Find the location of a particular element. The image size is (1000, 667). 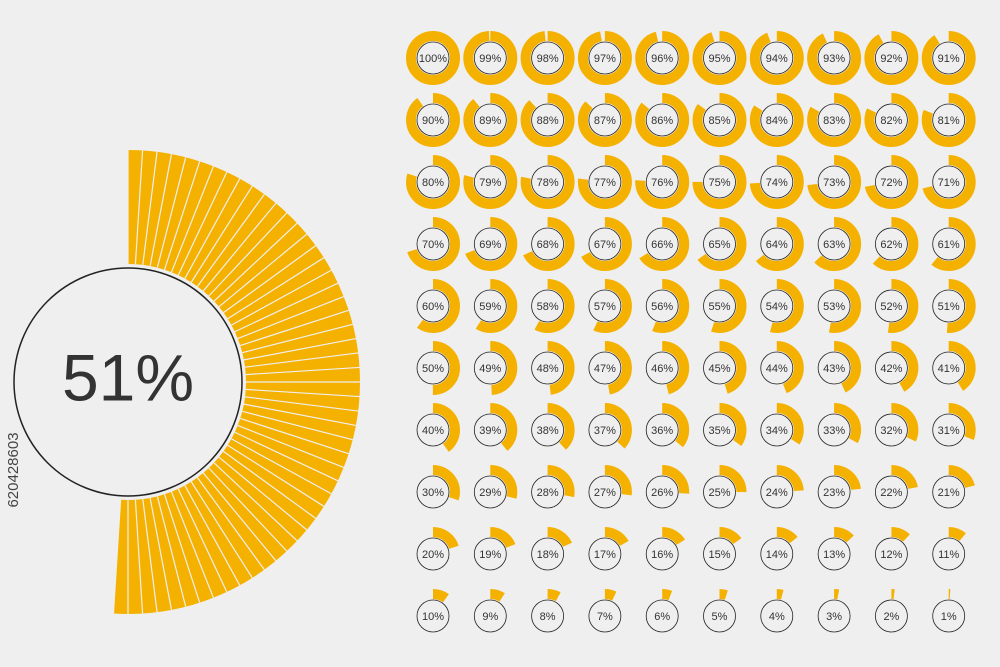

gauge-label: 45% is located at coordinates (719, 369).